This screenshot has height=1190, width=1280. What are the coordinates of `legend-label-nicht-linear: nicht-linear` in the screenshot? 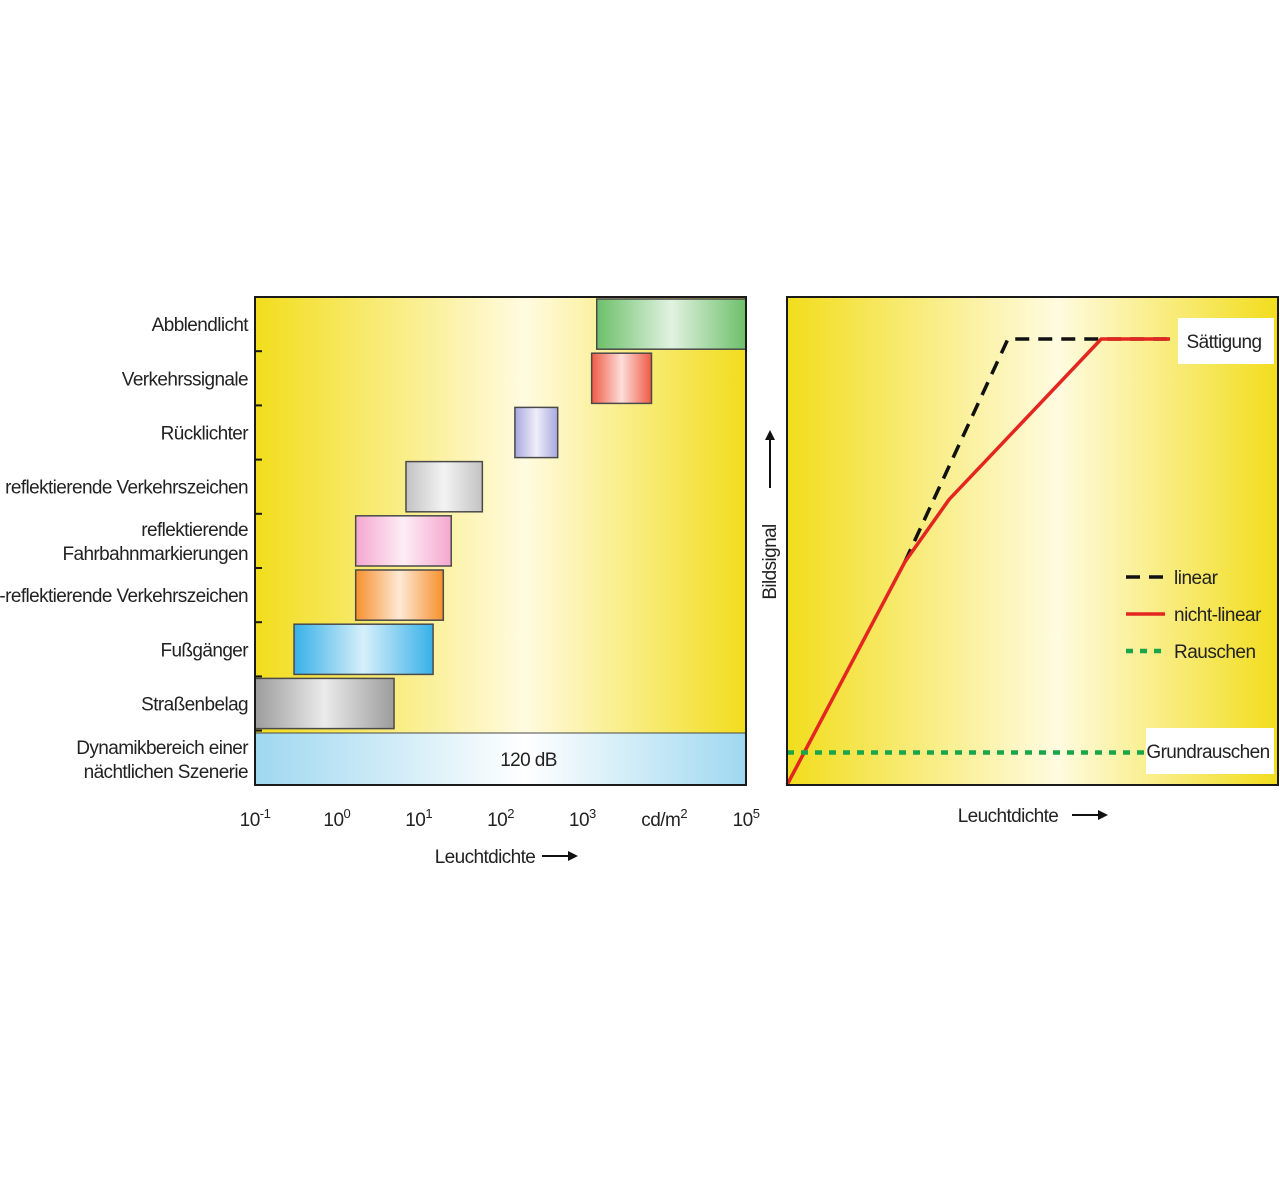 It's located at (1218, 615).